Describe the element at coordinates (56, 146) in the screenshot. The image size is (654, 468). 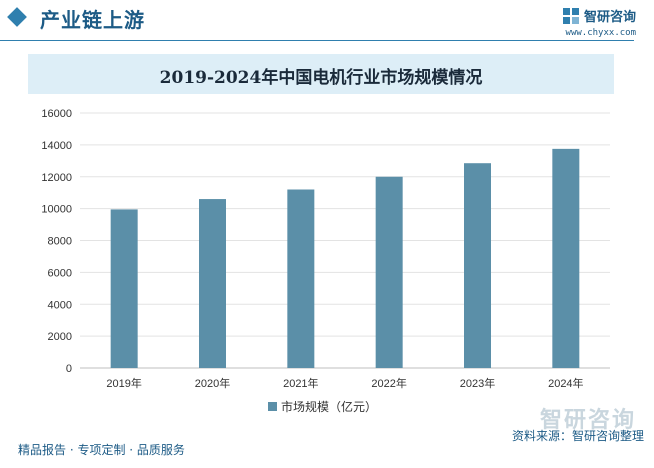
I see `y-tick-label: 14000` at that location.